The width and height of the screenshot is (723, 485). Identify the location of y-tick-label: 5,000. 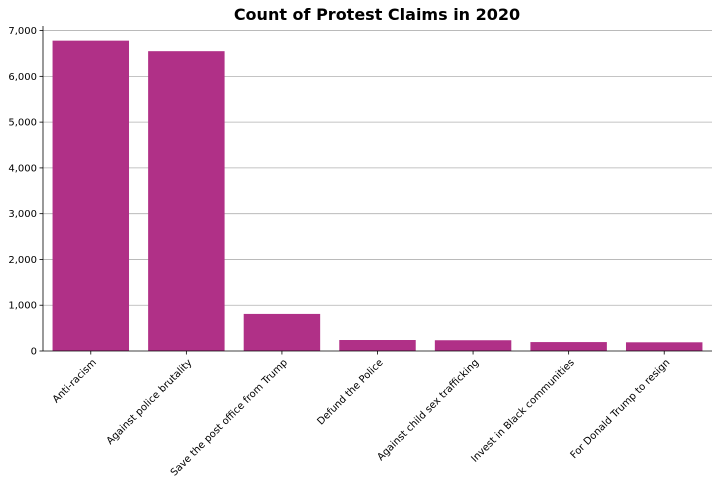
(22, 123).